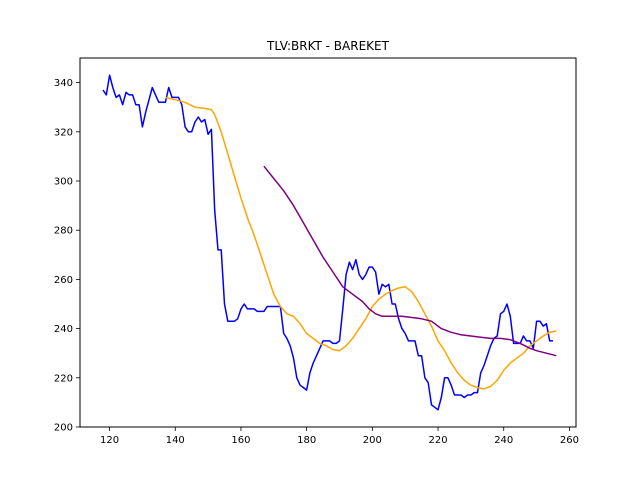 This screenshot has width=640, height=480. What do you see at coordinates (372, 440) in the screenshot?
I see `x-tick-label: 200` at bounding box center [372, 440].